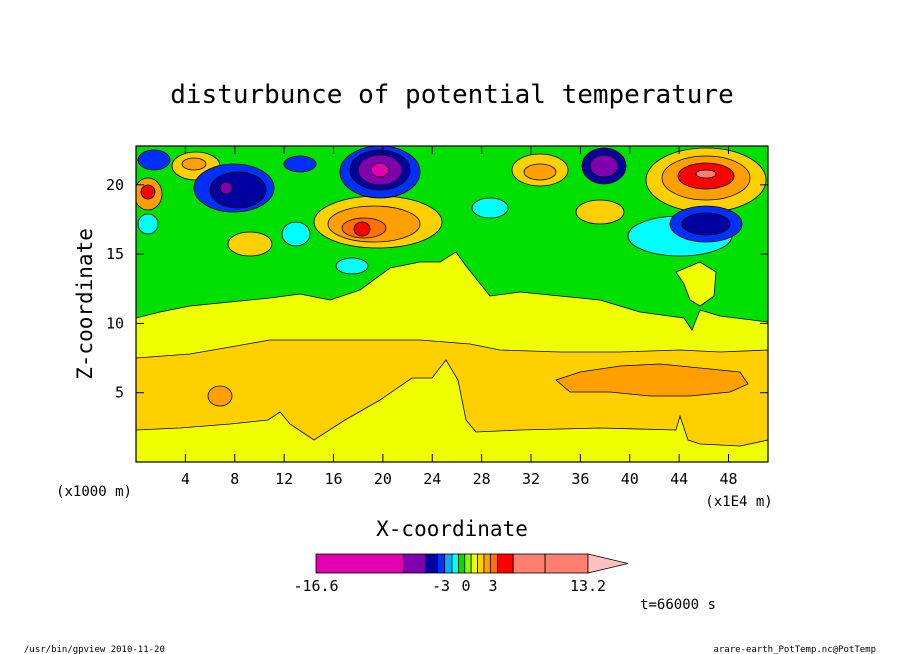  Describe the element at coordinates (531, 479) in the screenshot. I see `x-tick-label: 32` at that location.